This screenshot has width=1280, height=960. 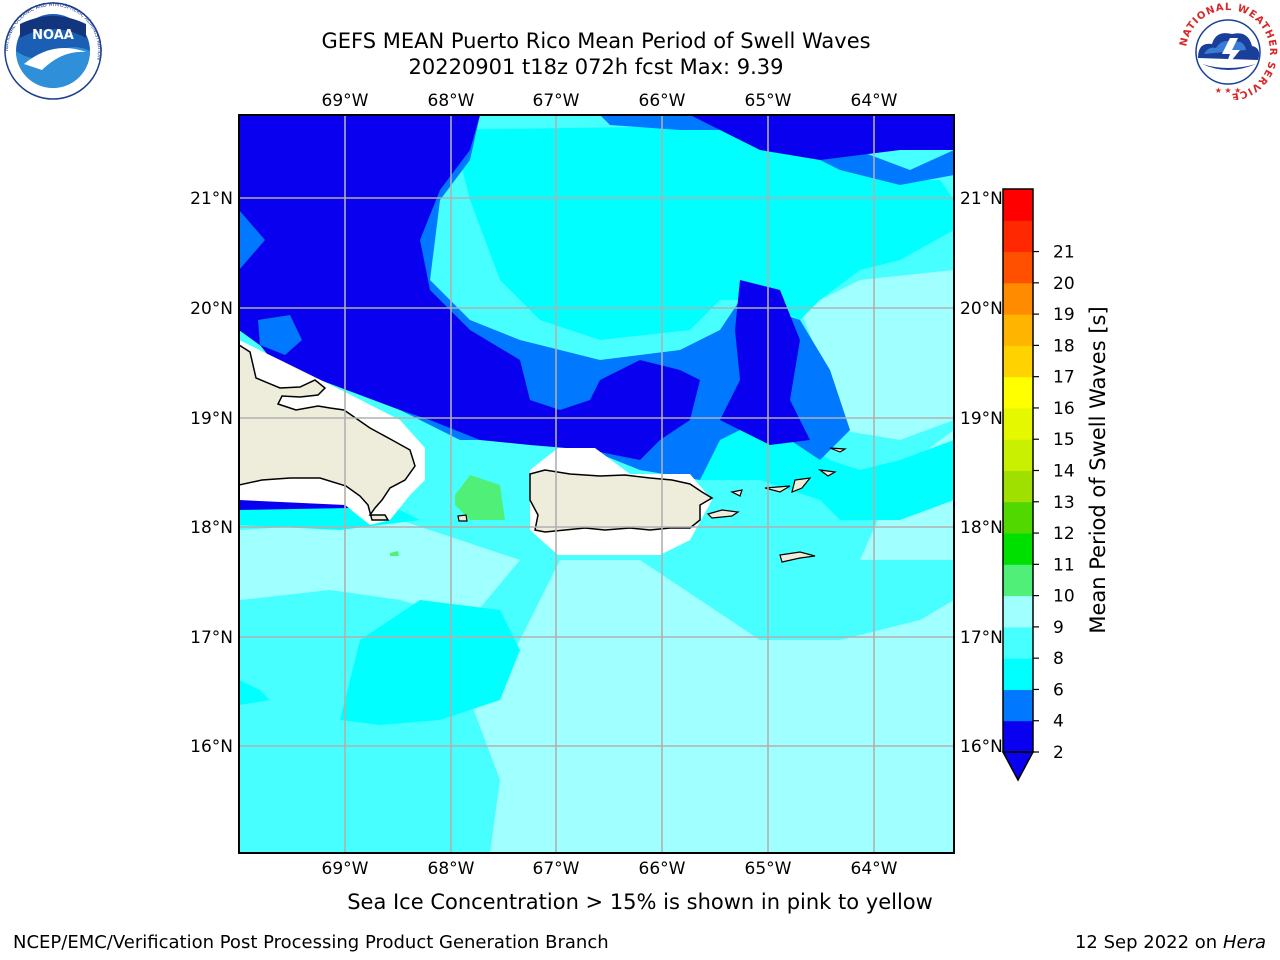 I want to click on colorbar-tick-label: 11, so click(x=1064, y=565).